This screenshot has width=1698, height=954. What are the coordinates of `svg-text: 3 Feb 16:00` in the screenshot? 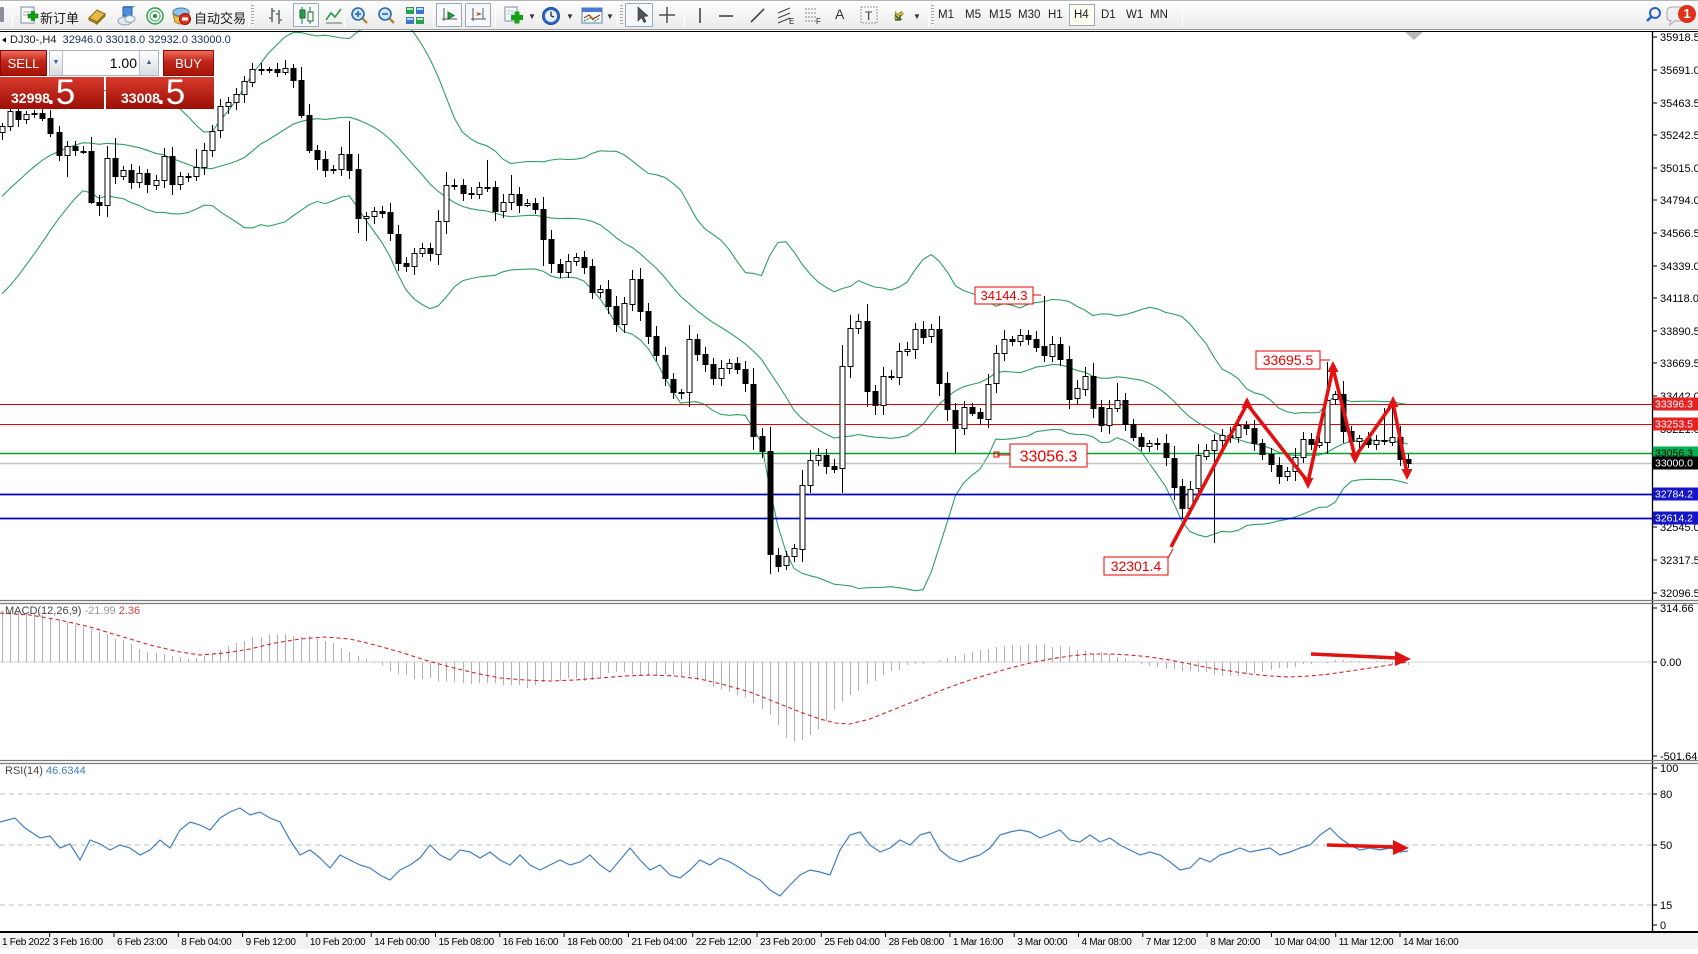 It's located at (78, 942).